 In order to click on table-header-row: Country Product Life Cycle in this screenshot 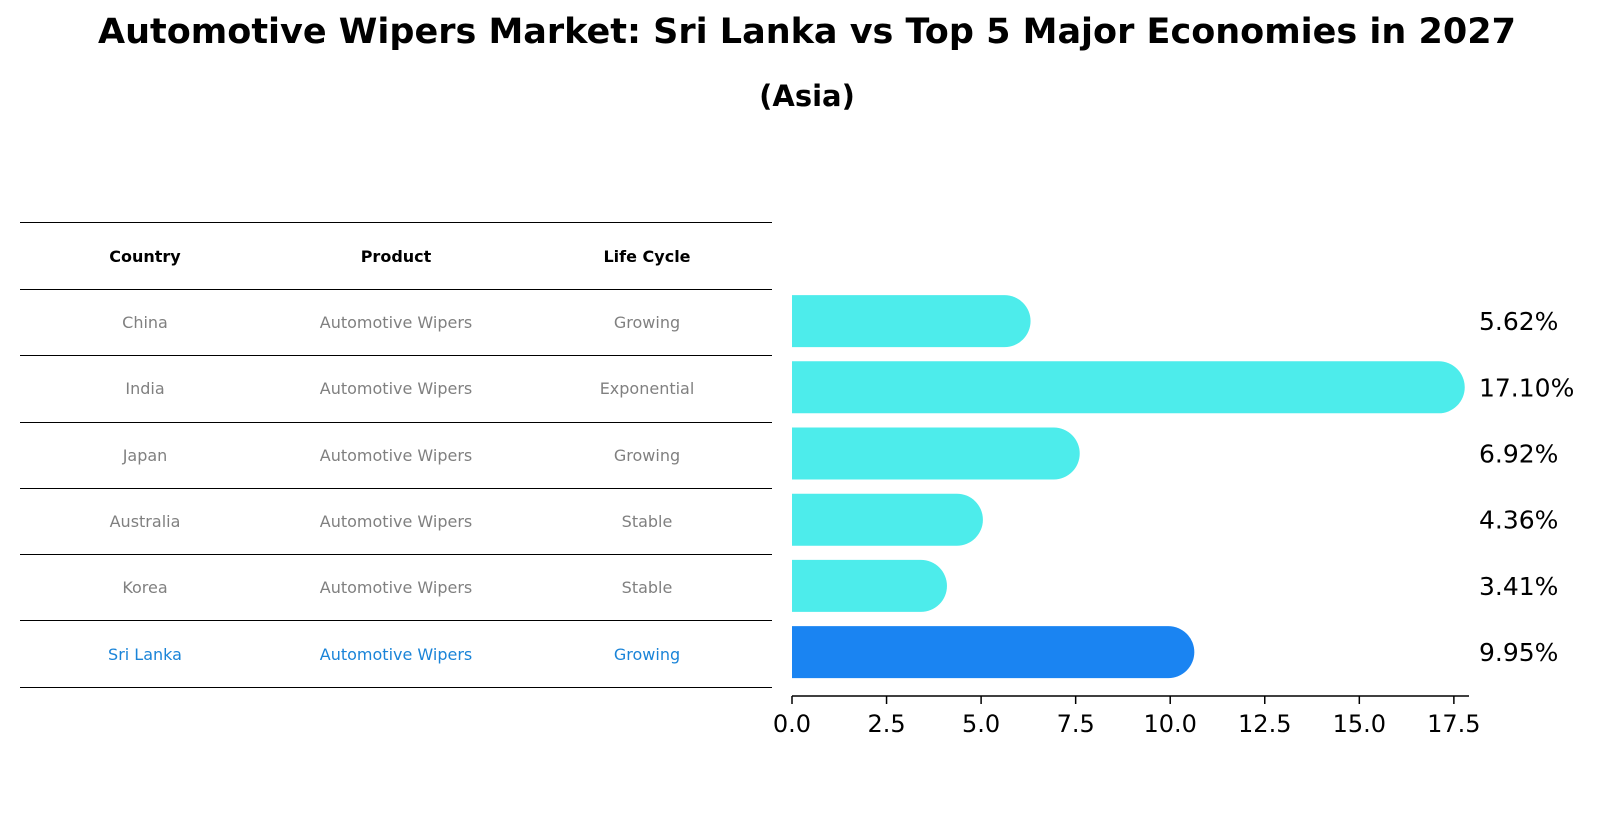, I will do `click(396, 255)`.